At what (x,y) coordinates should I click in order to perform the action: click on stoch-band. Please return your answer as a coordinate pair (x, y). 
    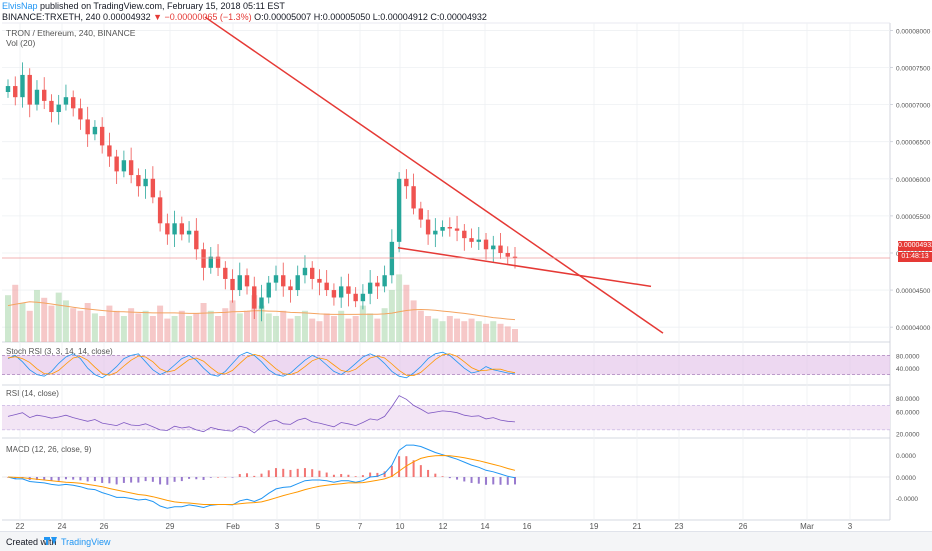
    Looking at the image, I should click on (446, 365).